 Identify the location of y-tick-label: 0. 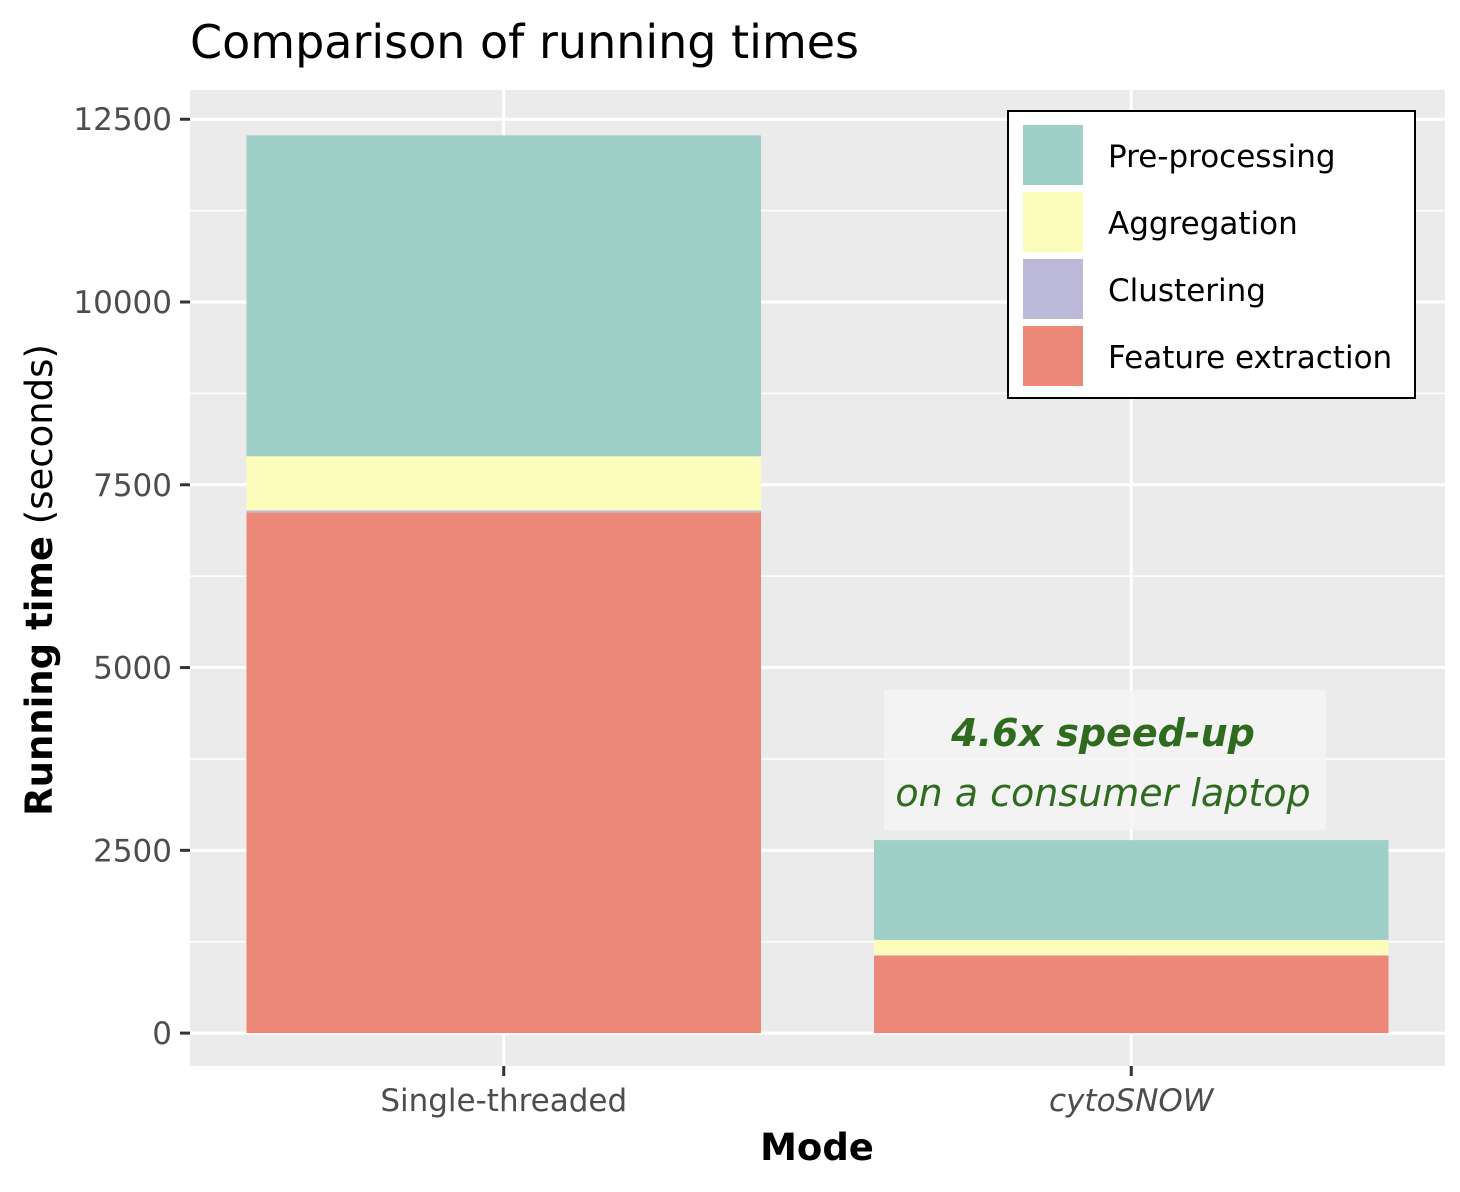
(162, 1034).